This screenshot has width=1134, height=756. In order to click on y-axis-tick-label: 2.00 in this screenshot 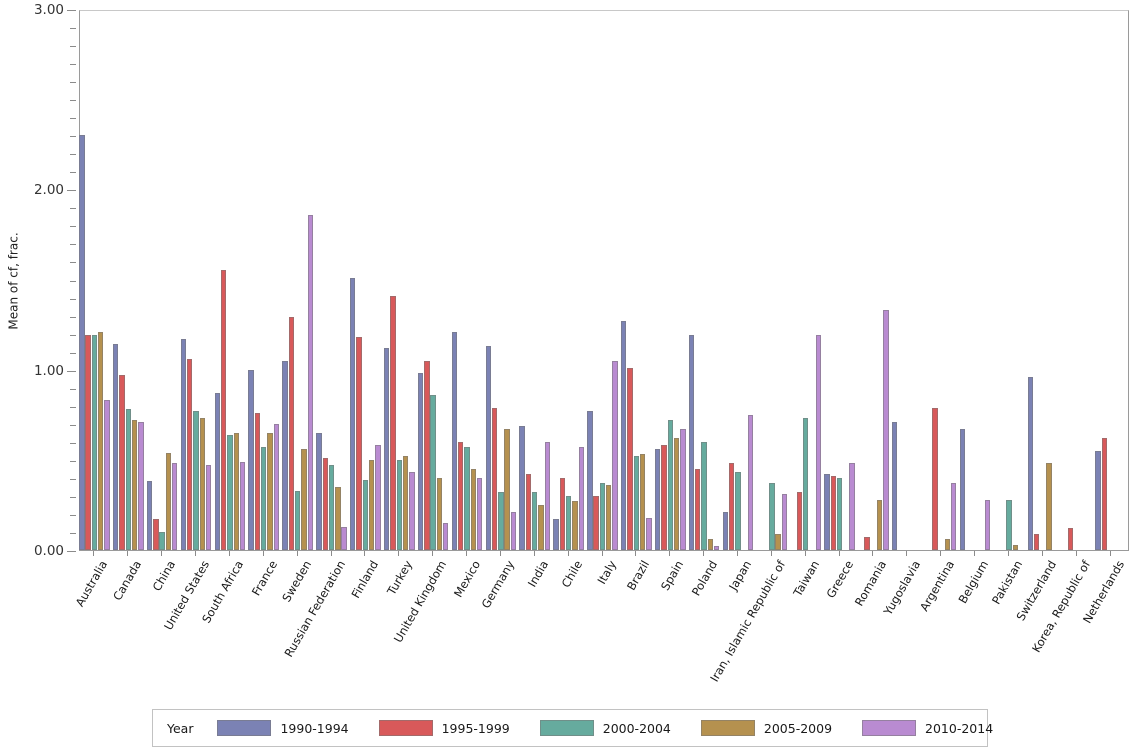, I will do `click(48, 190)`.